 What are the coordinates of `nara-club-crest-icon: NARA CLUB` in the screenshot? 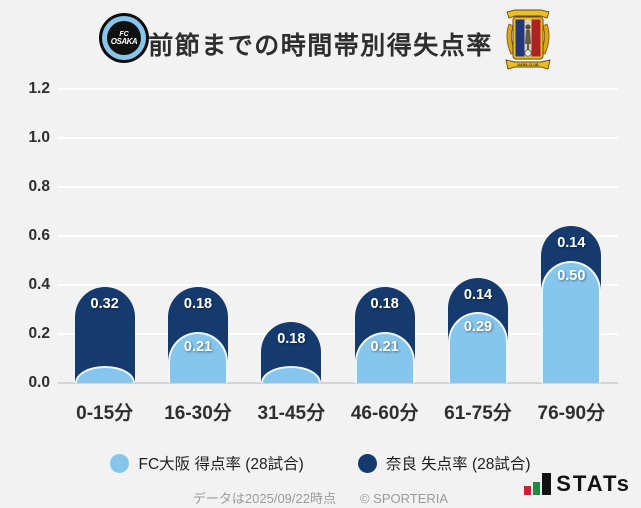 It's located at (528, 39).